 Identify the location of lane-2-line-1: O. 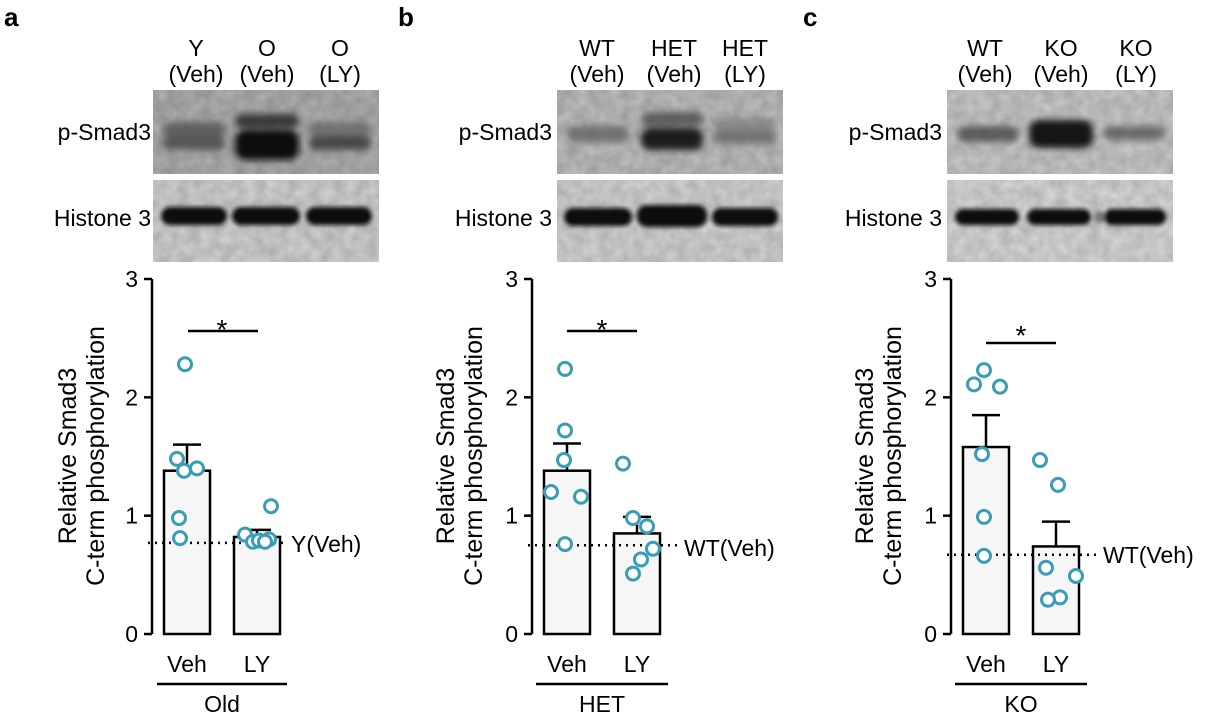
(267, 48).